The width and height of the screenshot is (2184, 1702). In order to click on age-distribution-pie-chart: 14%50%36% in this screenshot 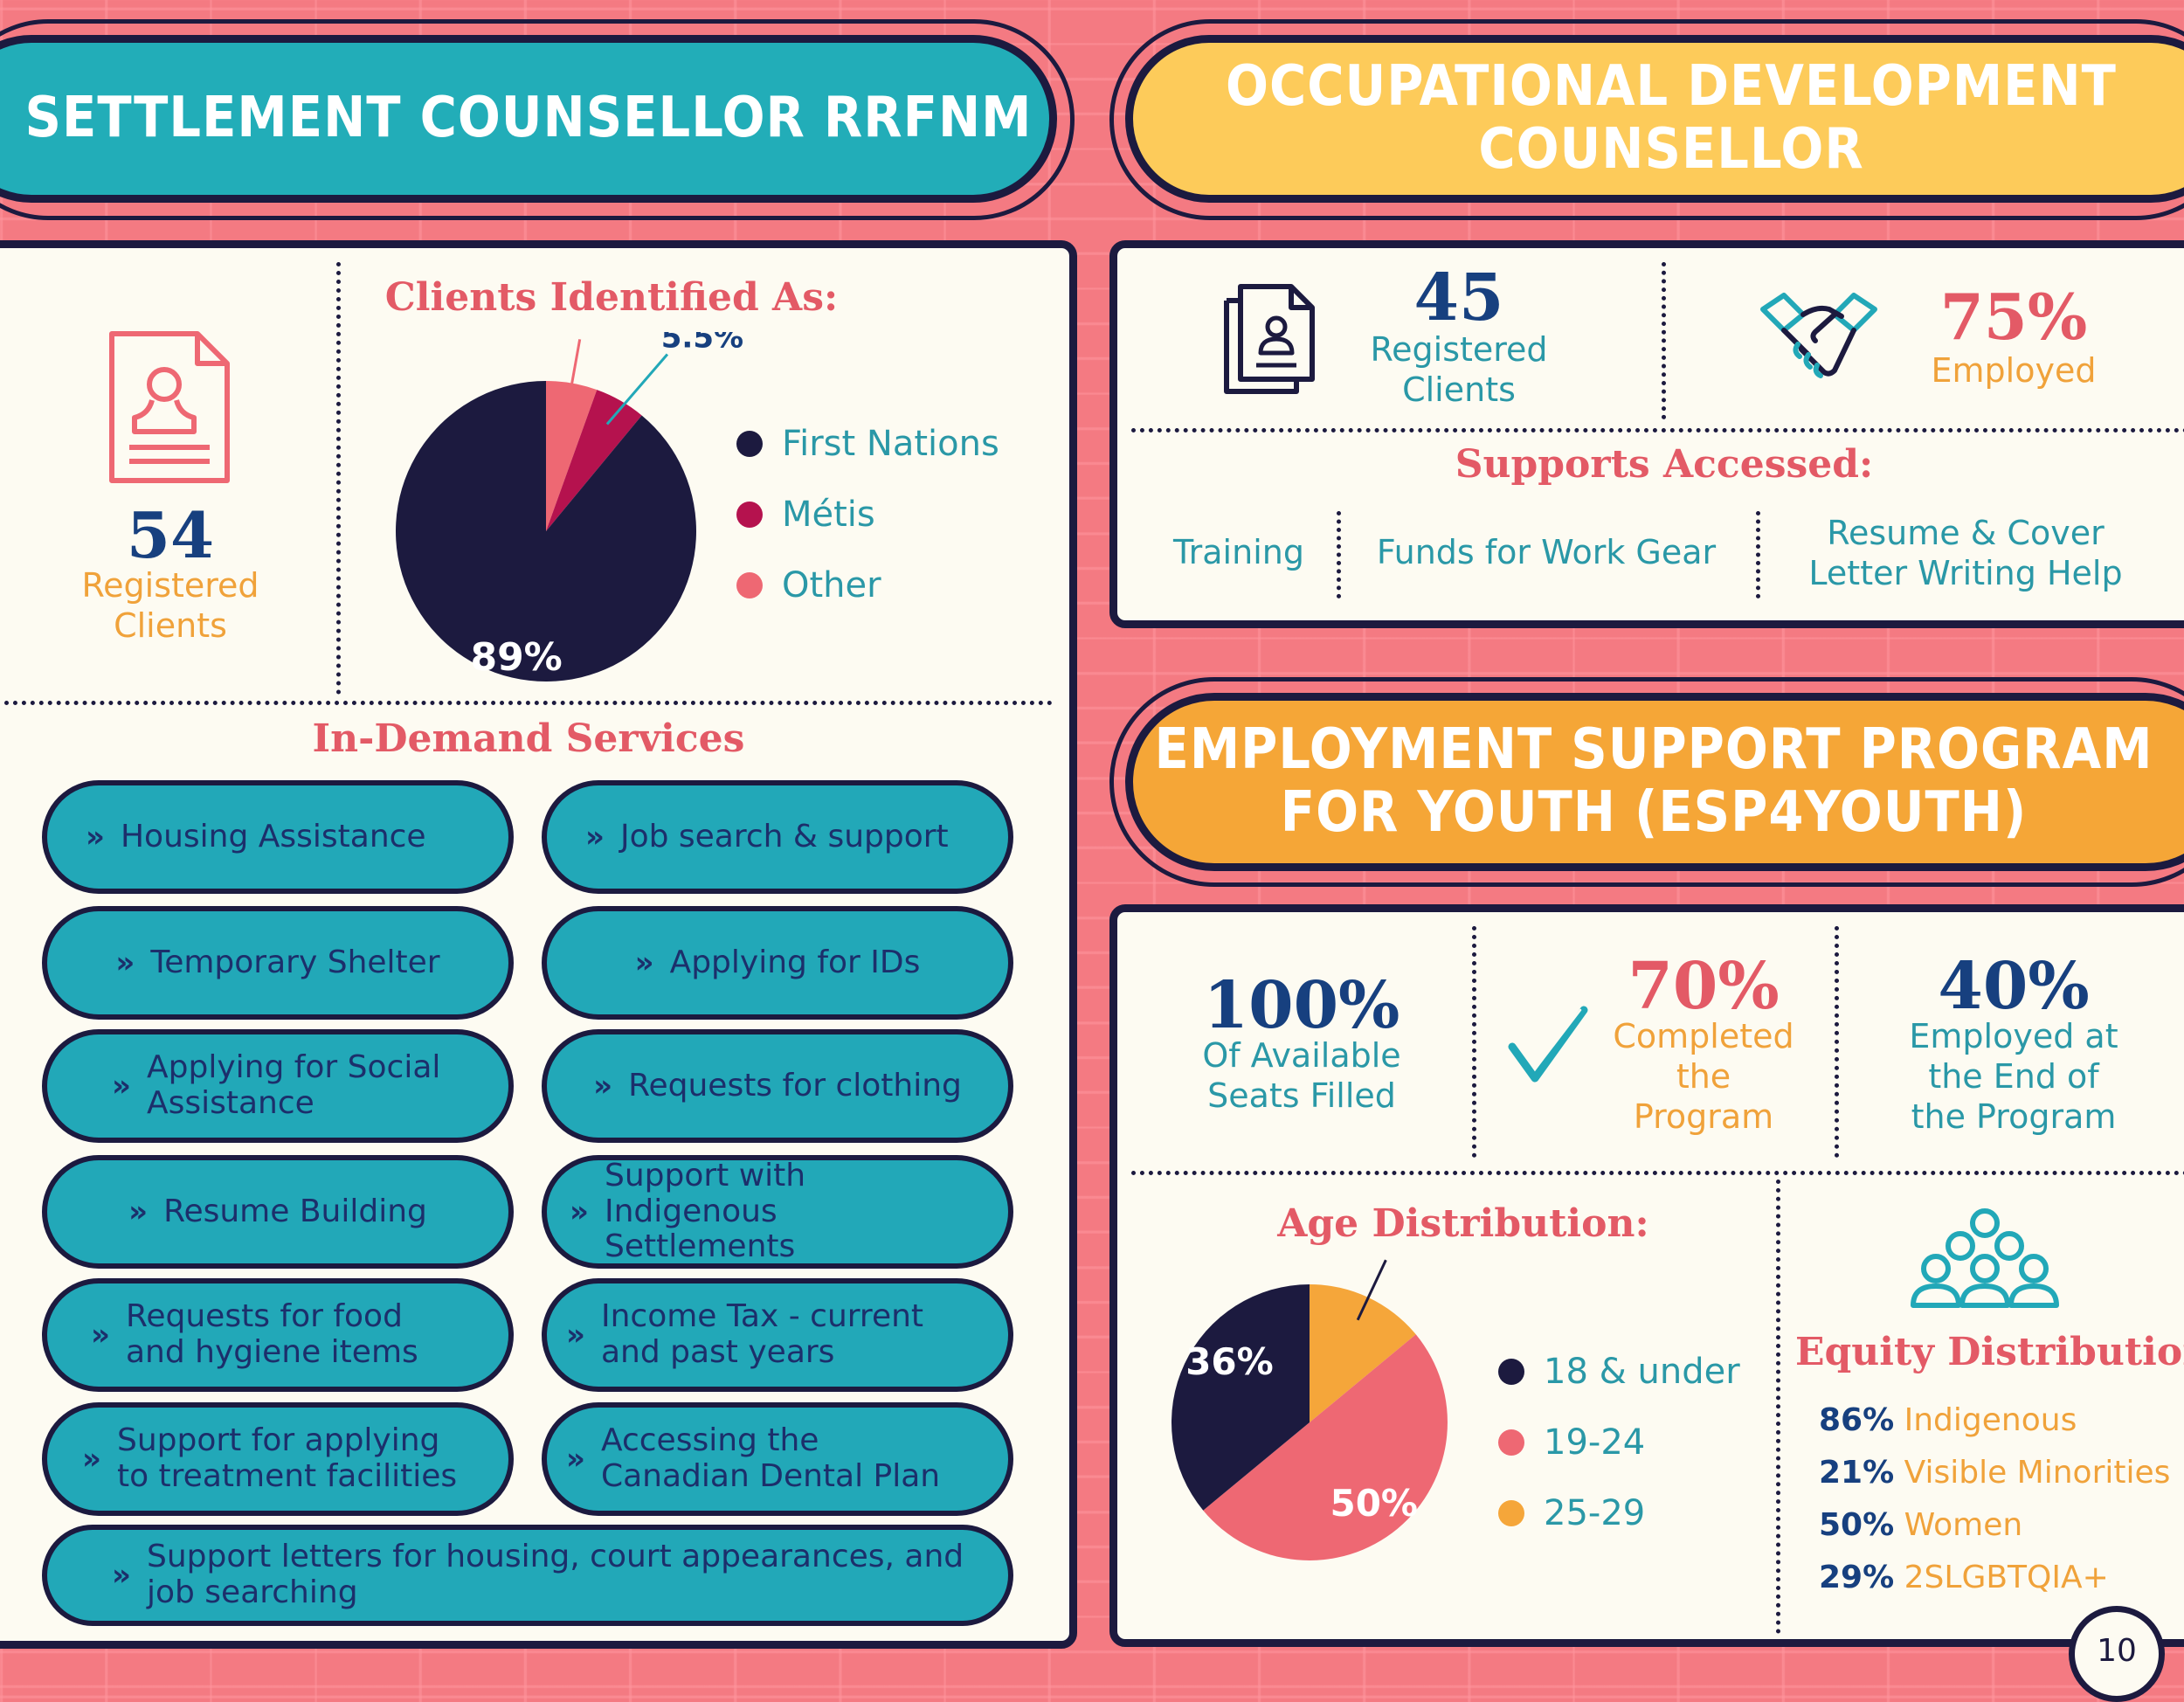, I will do `click(1309, 1409)`.